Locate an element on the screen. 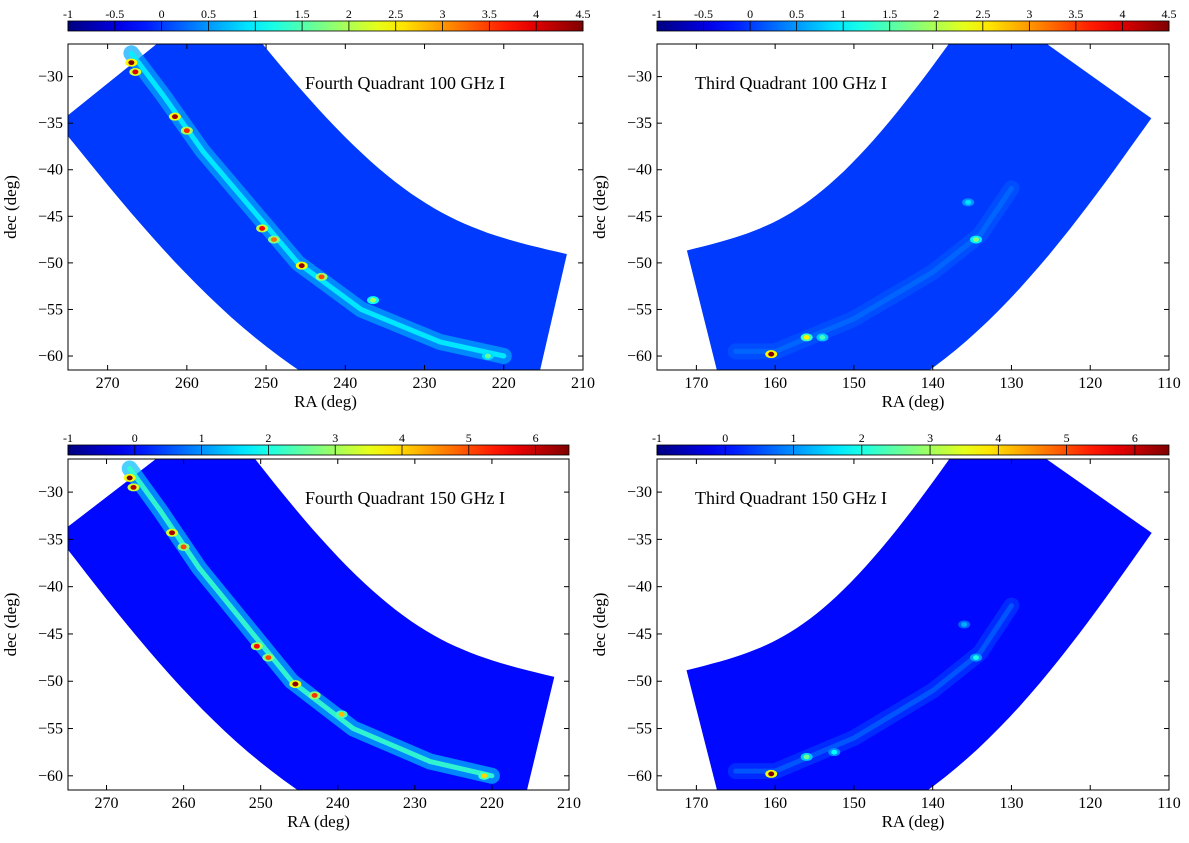  x-tick-label: 240 is located at coordinates (338, 803).